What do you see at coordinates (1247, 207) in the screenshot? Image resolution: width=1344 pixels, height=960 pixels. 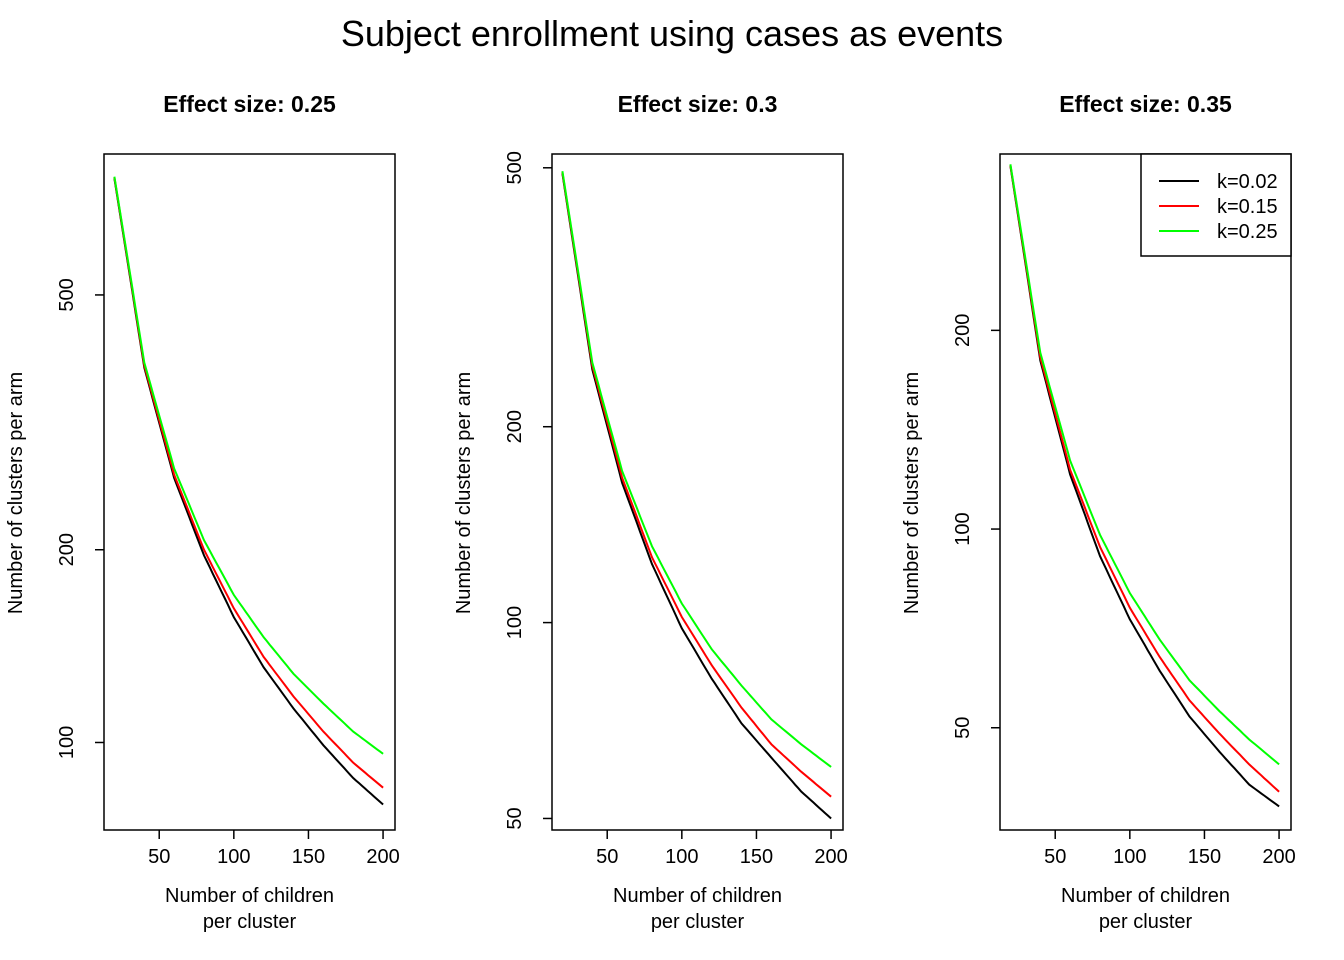 I see `legend-label: k=0.15` at bounding box center [1247, 207].